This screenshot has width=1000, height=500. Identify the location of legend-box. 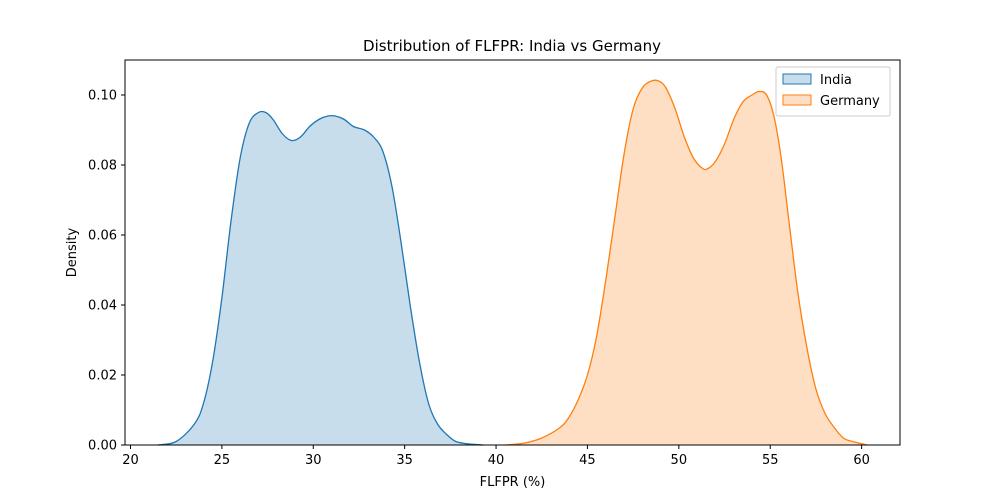
(833, 91).